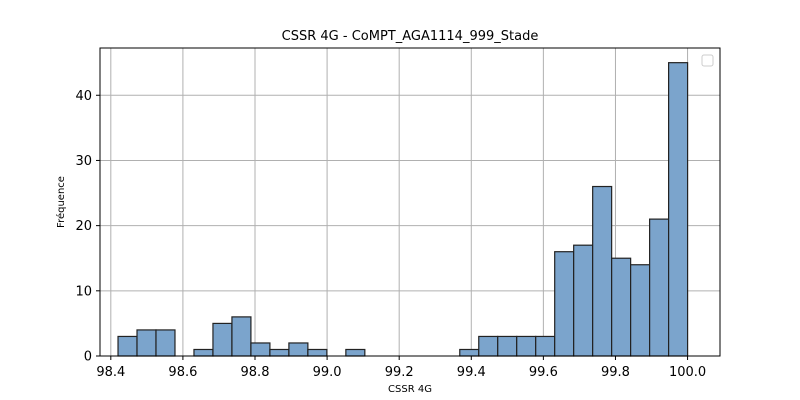 The height and width of the screenshot is (400, 800). Describe the element at coordinates (83, 161) in the screenshot. I see `y-tick-label: 30` at that location.